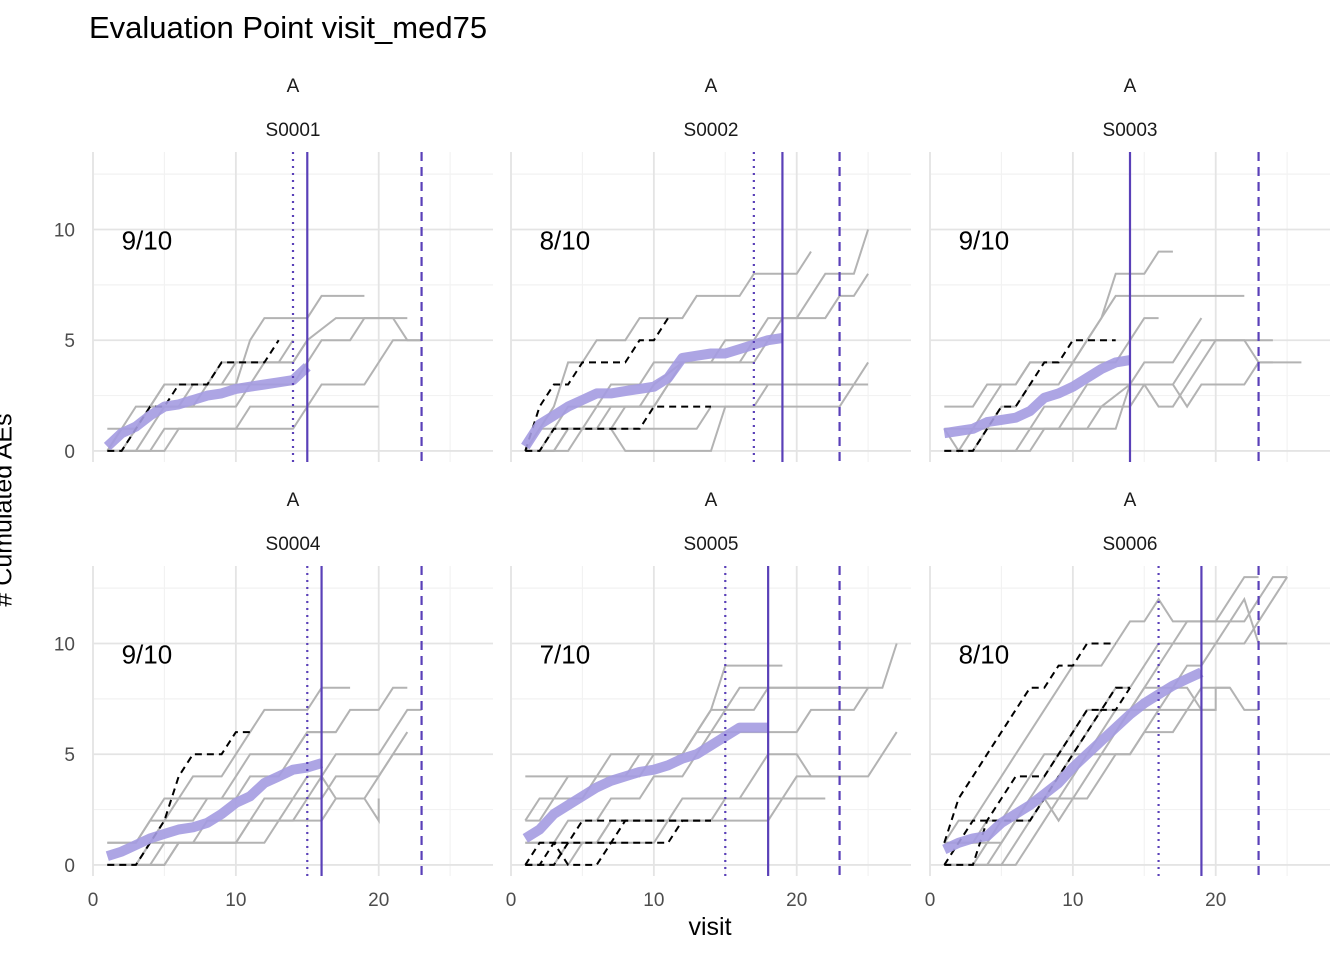  I want to click on y-axis-label: # Cumulated AEs, so click(9, 509).